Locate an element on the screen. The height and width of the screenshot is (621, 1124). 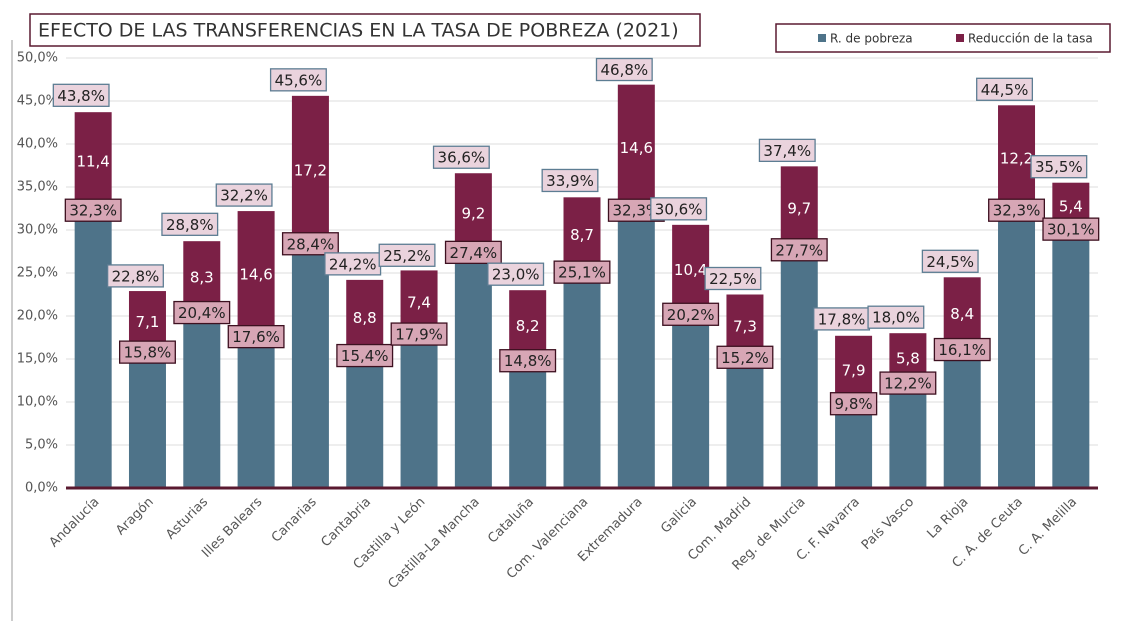
reduction-label: 9,2 is located at coordinates (473, 213).